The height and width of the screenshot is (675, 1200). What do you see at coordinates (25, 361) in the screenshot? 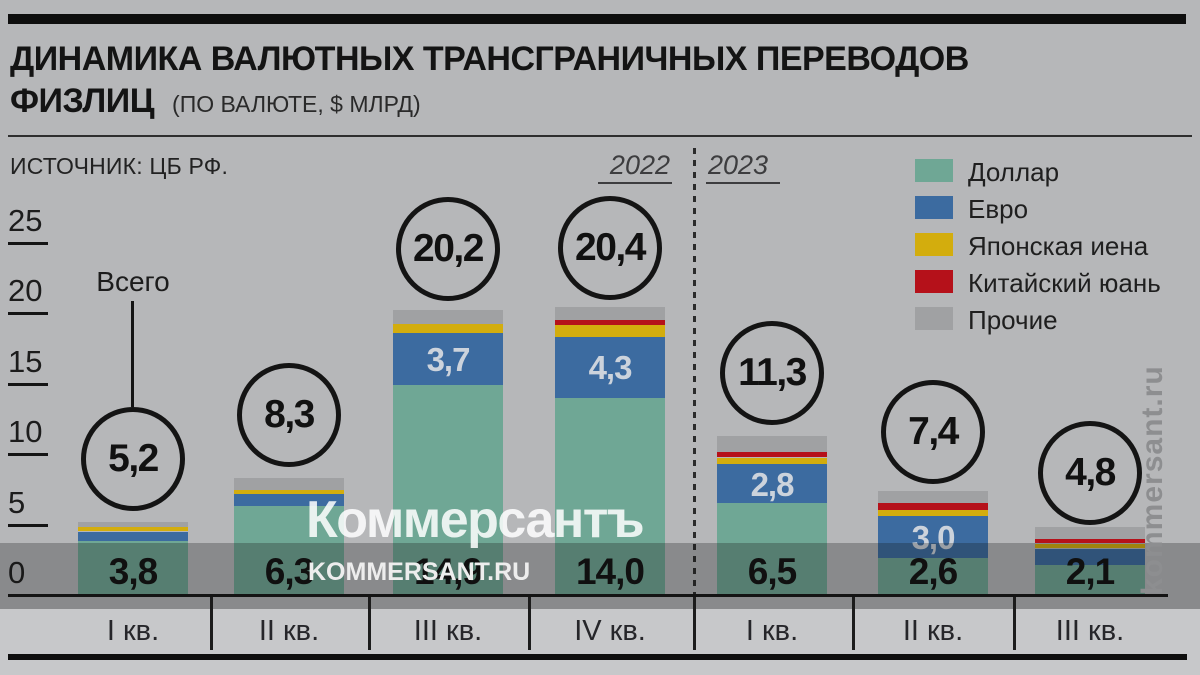
I see `y-axis-tick-label: 15` at bounding box center [25, 361].